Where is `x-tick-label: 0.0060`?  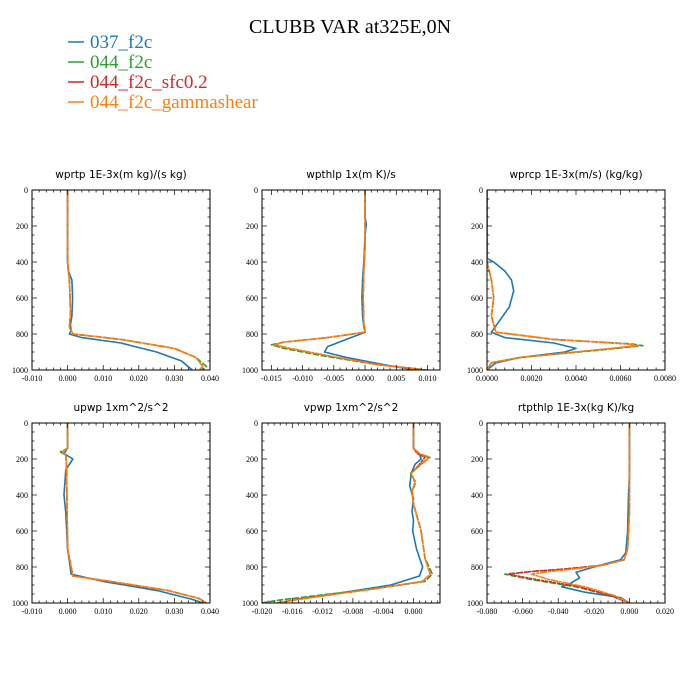
x-tick-label: 0.0060 is located at coordinates (621, 378).